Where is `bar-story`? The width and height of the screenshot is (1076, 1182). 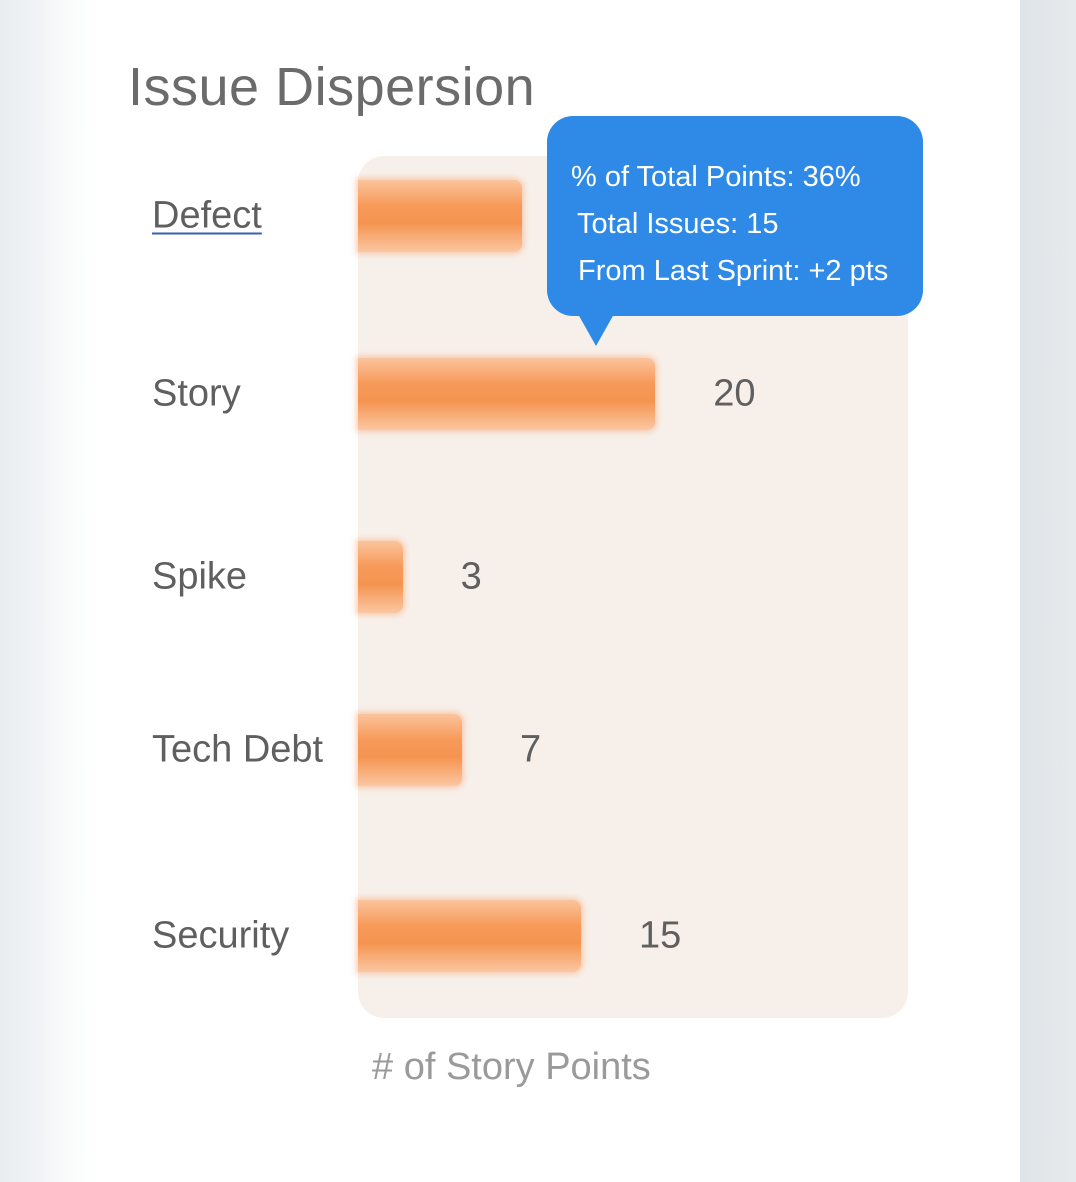 bar-story is located at coordinates (507, 394).